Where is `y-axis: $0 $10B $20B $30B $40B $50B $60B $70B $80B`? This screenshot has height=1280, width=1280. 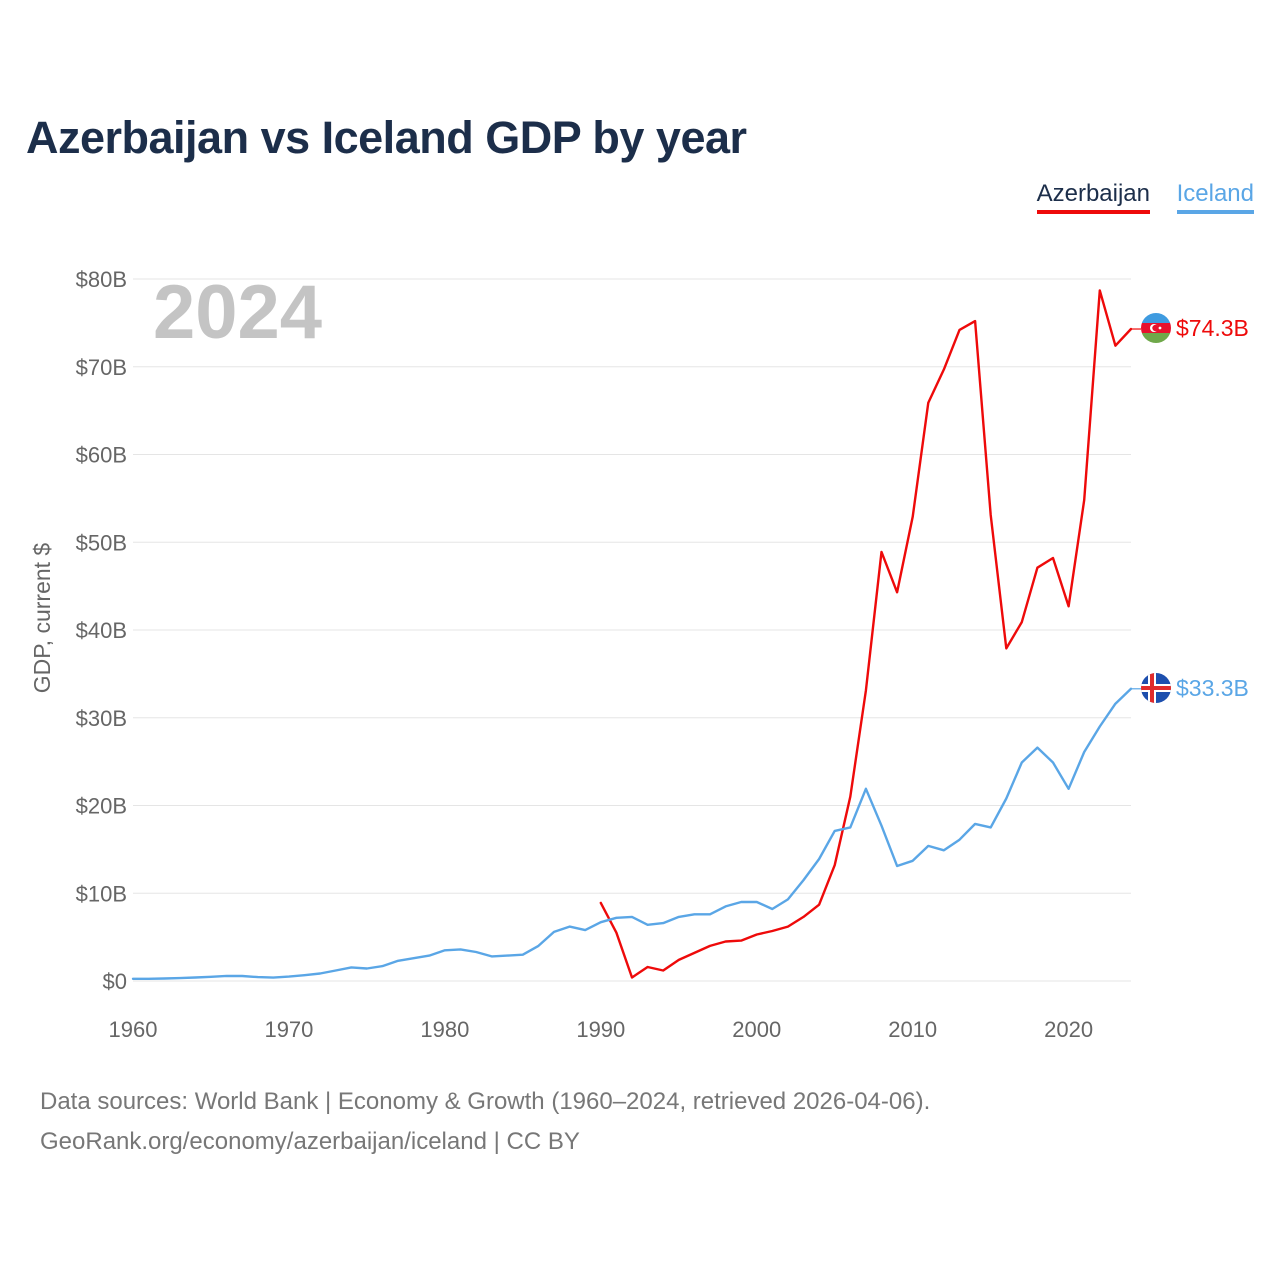
y-axis: $0 $10B $20B $30B $40B $50B $60B $70B $80B is located at coordinates (101, 630).